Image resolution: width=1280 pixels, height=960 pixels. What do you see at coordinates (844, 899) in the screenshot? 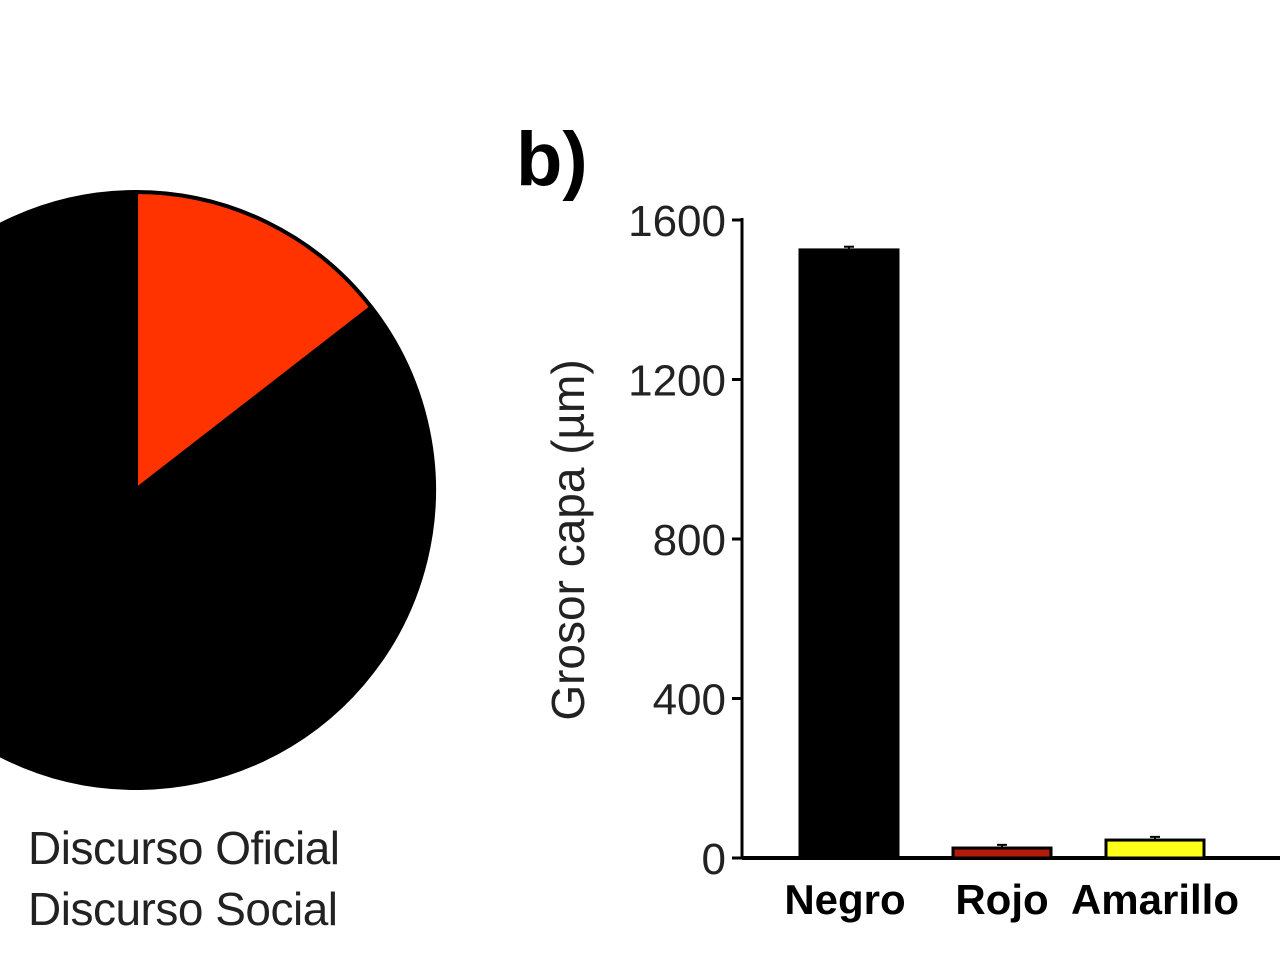
I see `x-category-label-negro: Negro` at bounding box center [844, 899].